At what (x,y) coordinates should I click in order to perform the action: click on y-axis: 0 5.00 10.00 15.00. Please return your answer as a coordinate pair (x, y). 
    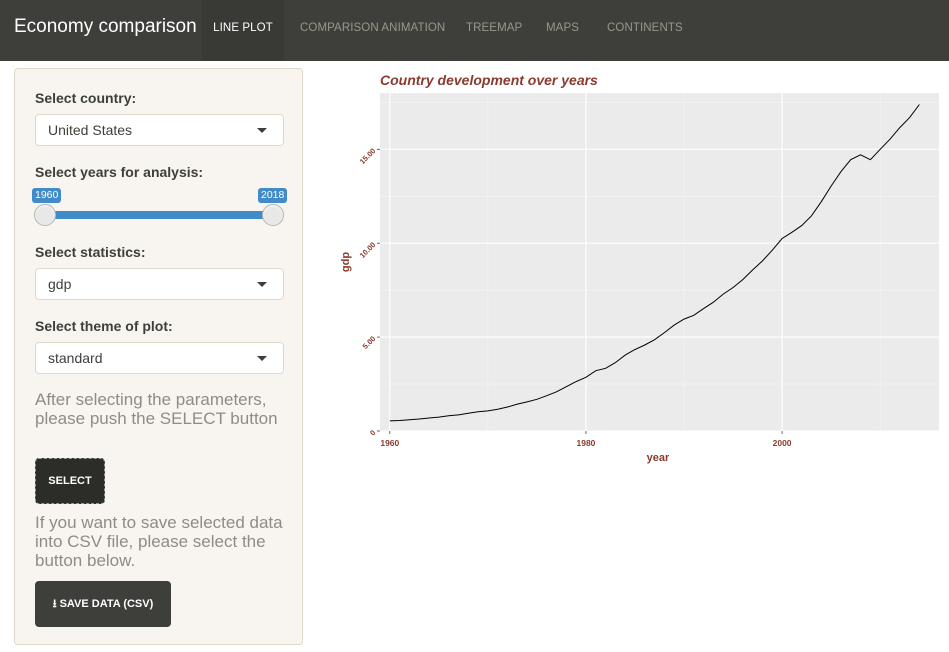
    Looking at the image, I should click on (369, 291).